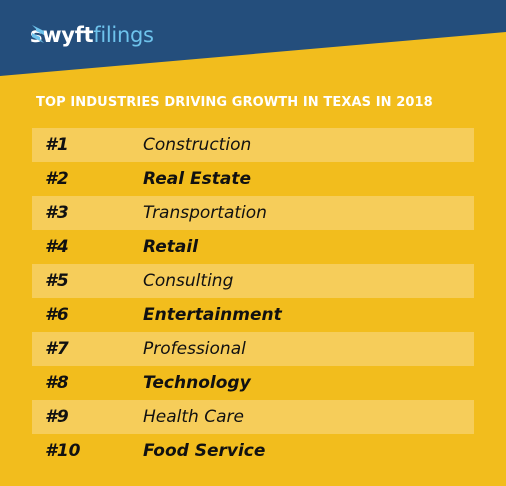 The height and width of the screenshot is (486, 506). I want to click on industry-name: Professional, so click(194, 349).